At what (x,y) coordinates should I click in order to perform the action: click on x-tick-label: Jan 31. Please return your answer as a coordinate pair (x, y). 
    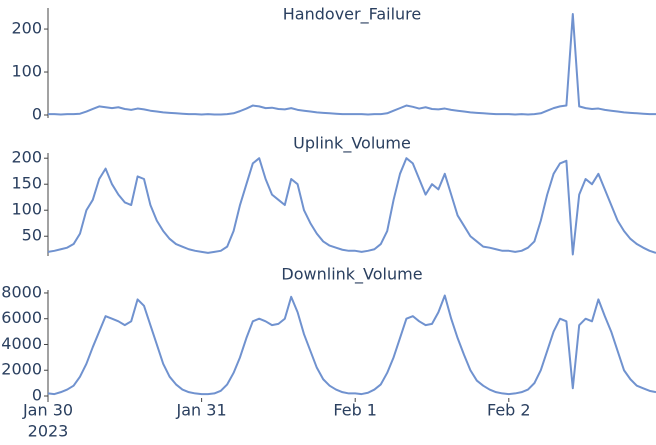
    Looking at the image, I should click on (201, 410).